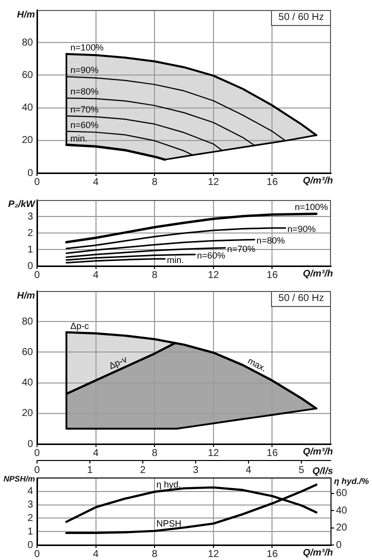 The width and height of the screenshot is (372, 560). What do you see at coordinates (90, 470) in the screenshot?
I see `x2-tick-label: 1` at bounding box center [90, 470].